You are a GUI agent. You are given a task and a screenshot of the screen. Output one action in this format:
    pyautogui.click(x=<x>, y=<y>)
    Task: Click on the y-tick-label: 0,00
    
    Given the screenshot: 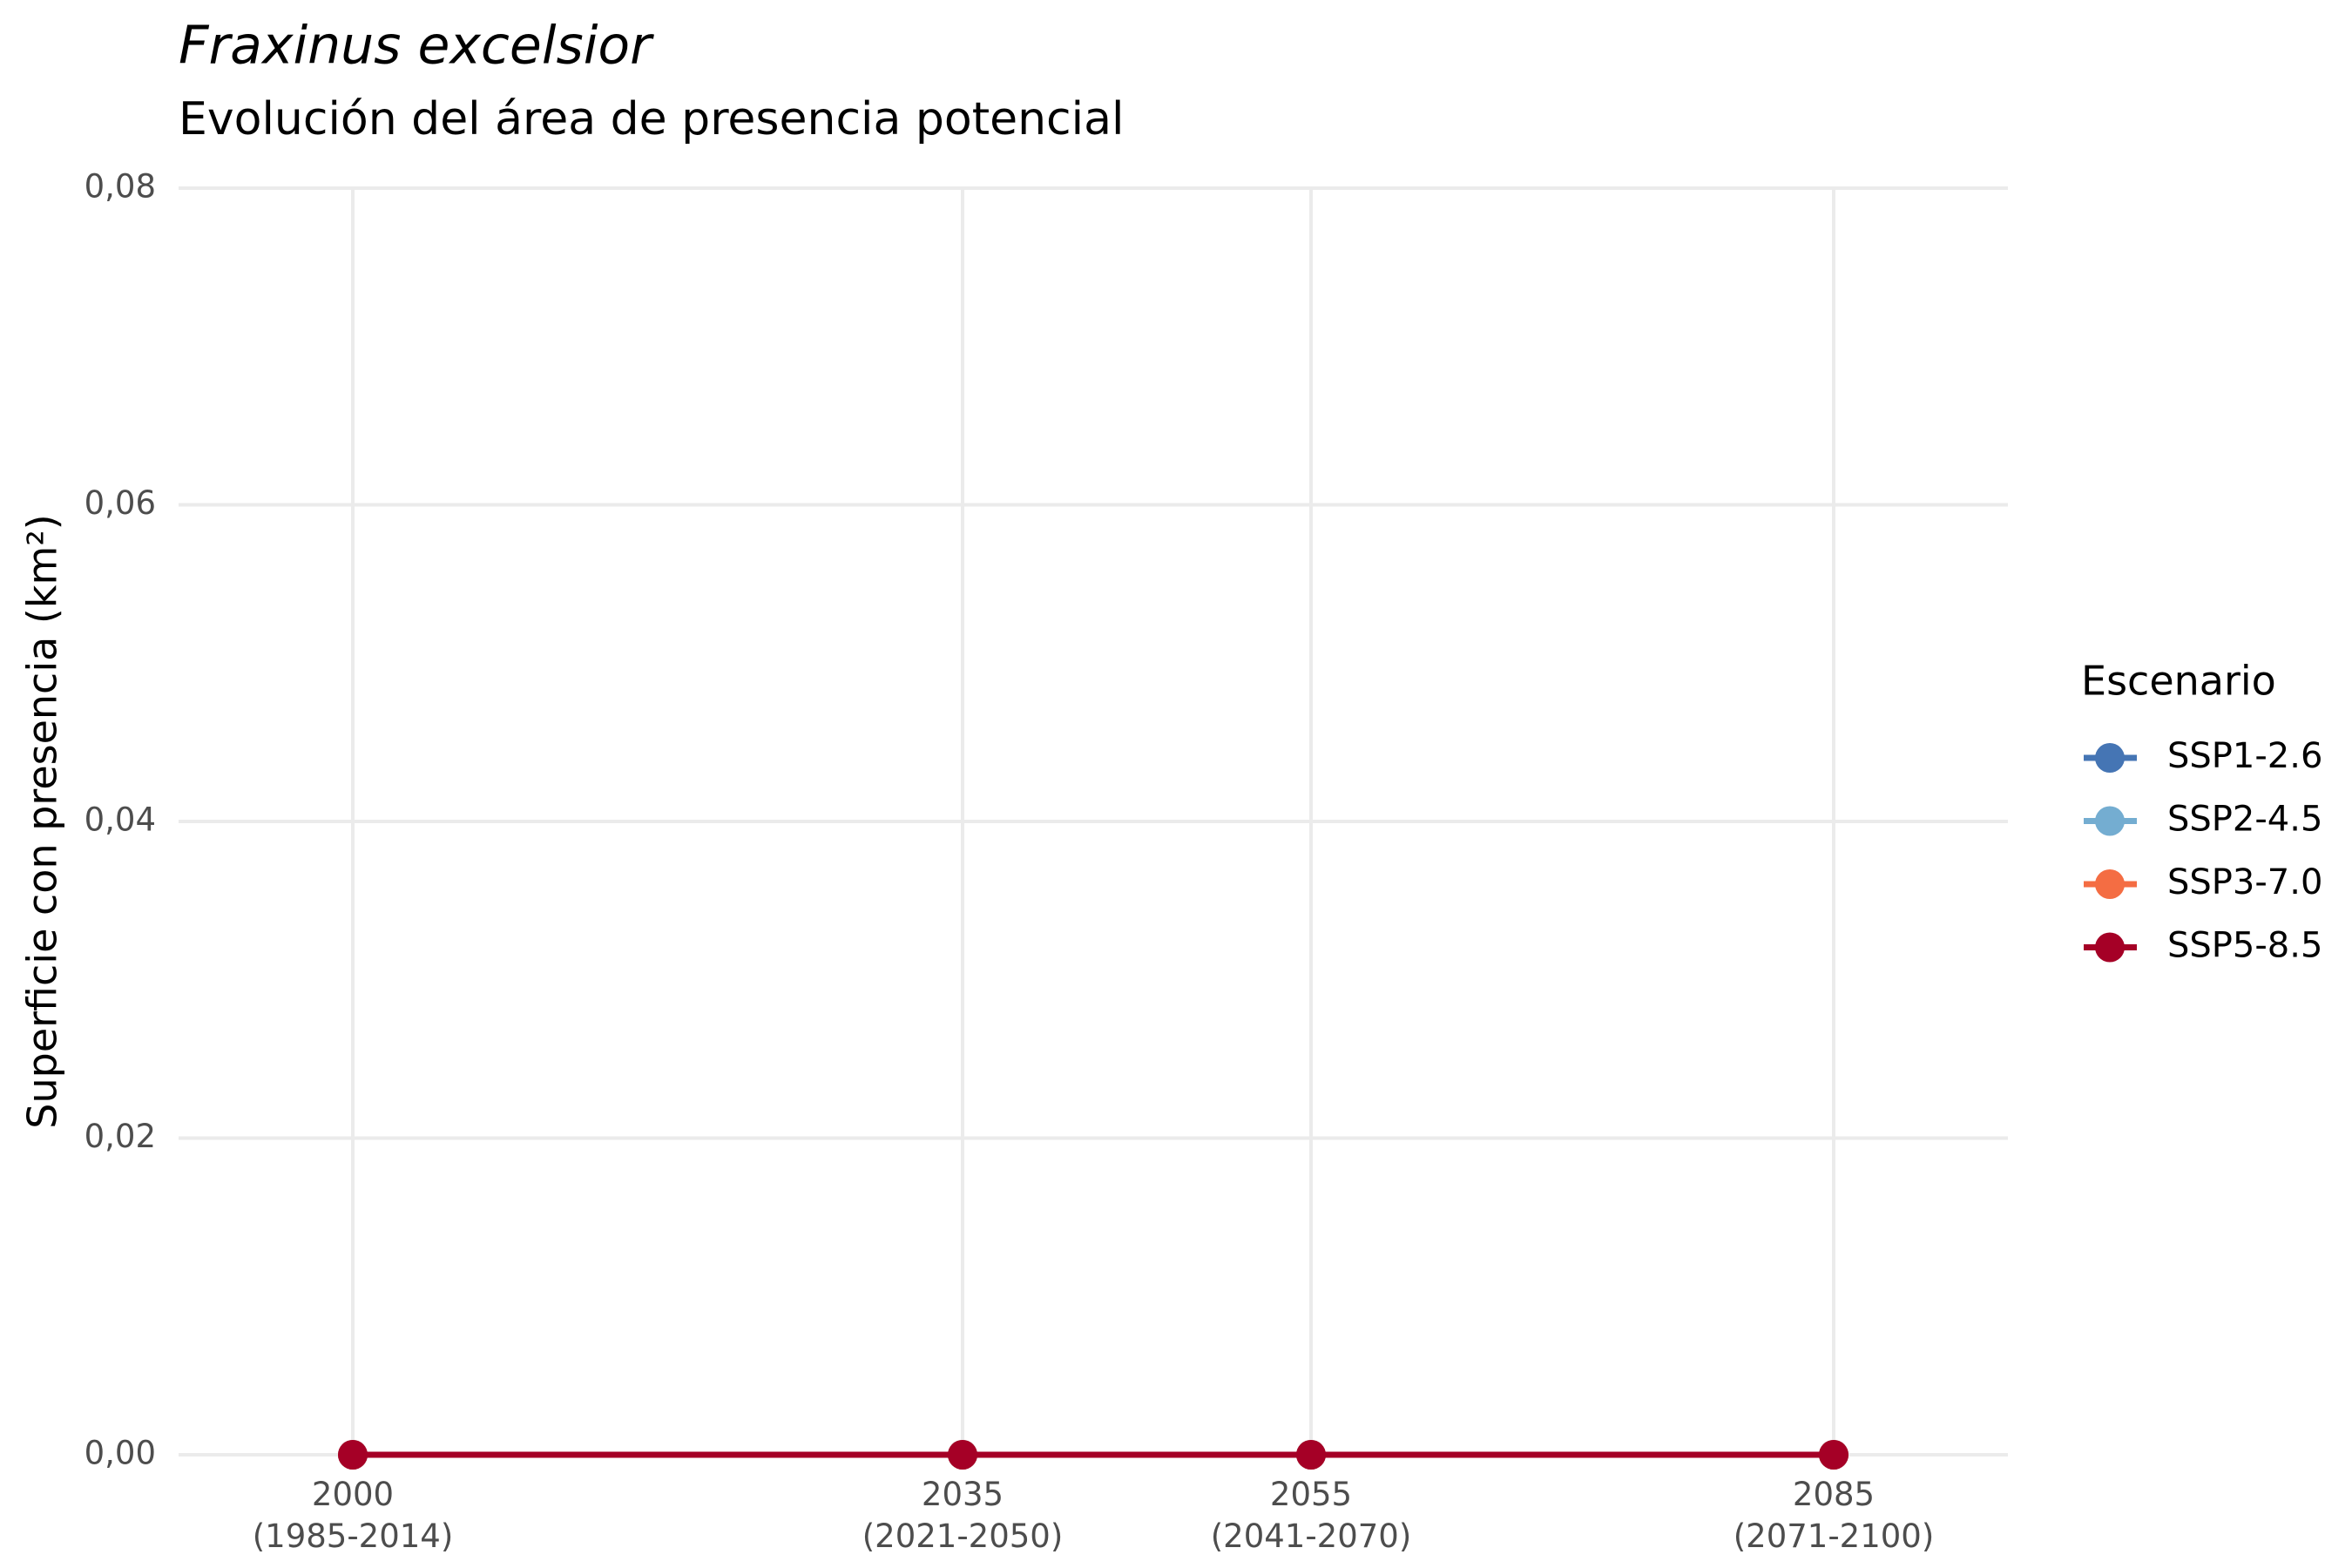 What is the action you would take?
    pyautogui.click(x=120, y=1453)
    